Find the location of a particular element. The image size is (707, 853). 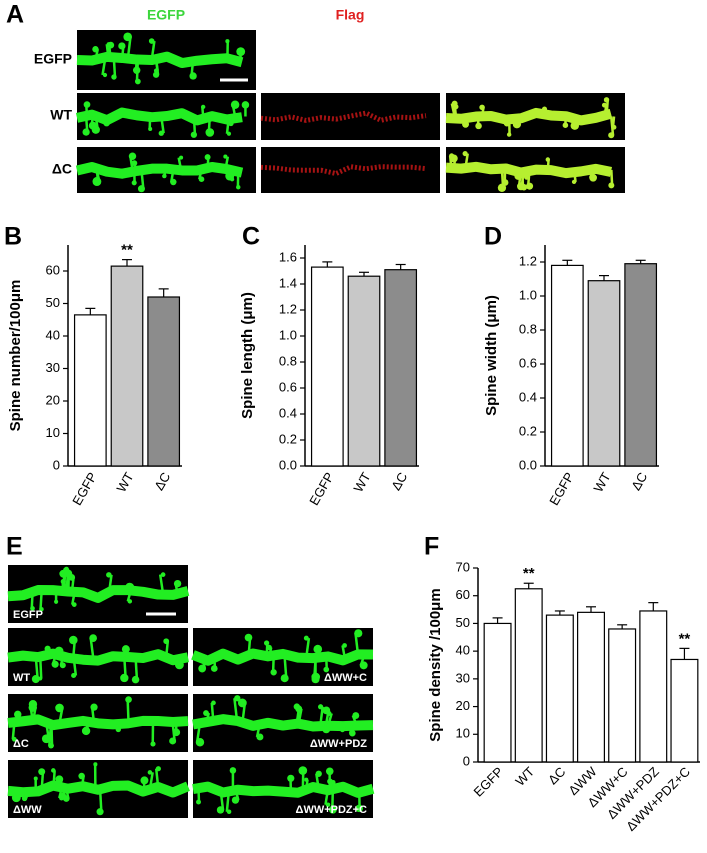

y-tick-label: 1.4 is located at coordinates (288, 282).